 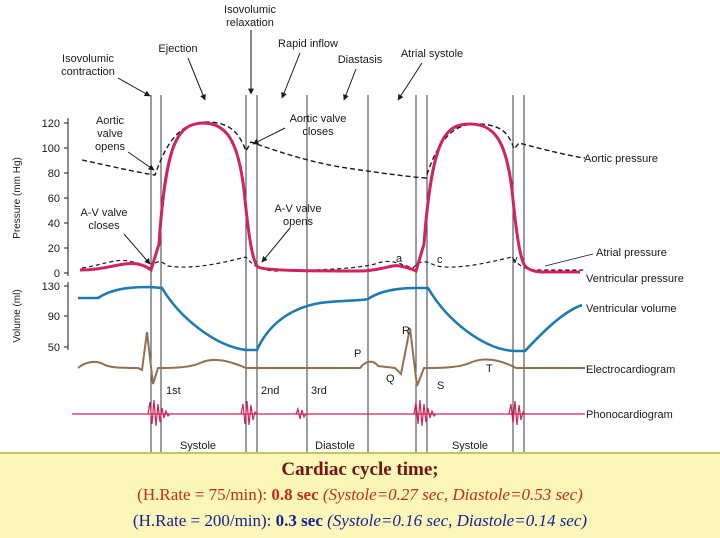 I want to click on wave-label-q: Q, so click(x=390, y=379).